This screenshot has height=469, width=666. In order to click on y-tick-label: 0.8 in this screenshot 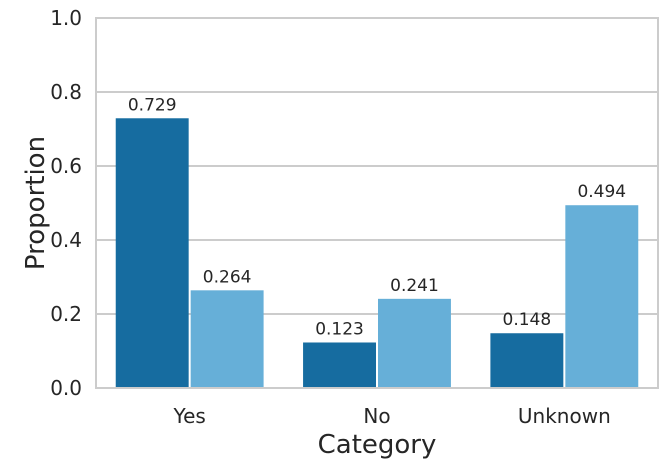, I will do `click(66, 92)`.